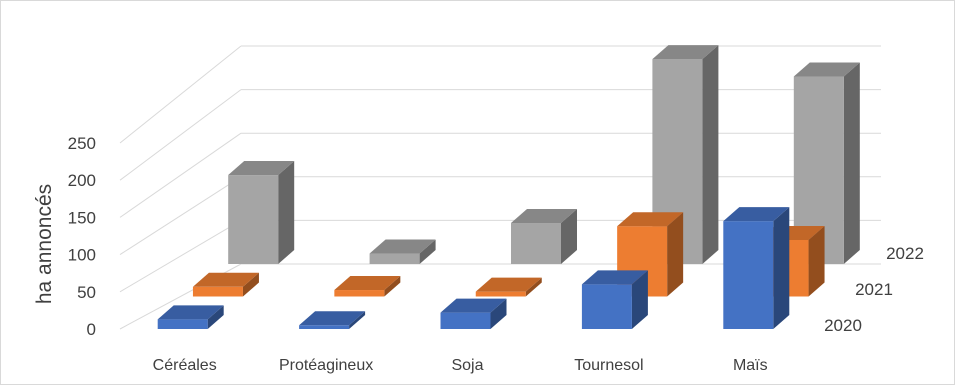 The width and height of the screenshot is (955, 385). I want to click on y-tick-label: 0, so click(91, 329).